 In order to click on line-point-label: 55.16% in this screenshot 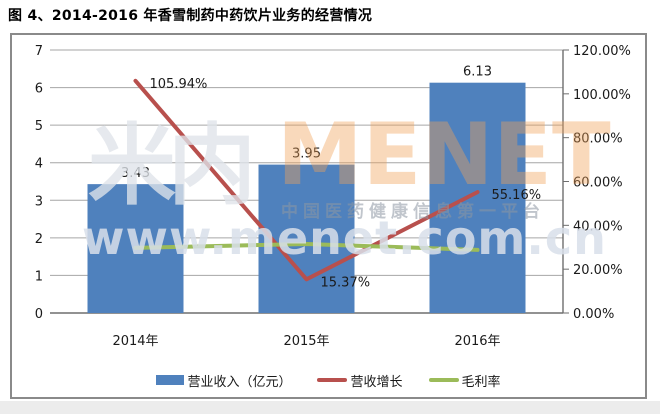, I will do `click(517, 195)`.